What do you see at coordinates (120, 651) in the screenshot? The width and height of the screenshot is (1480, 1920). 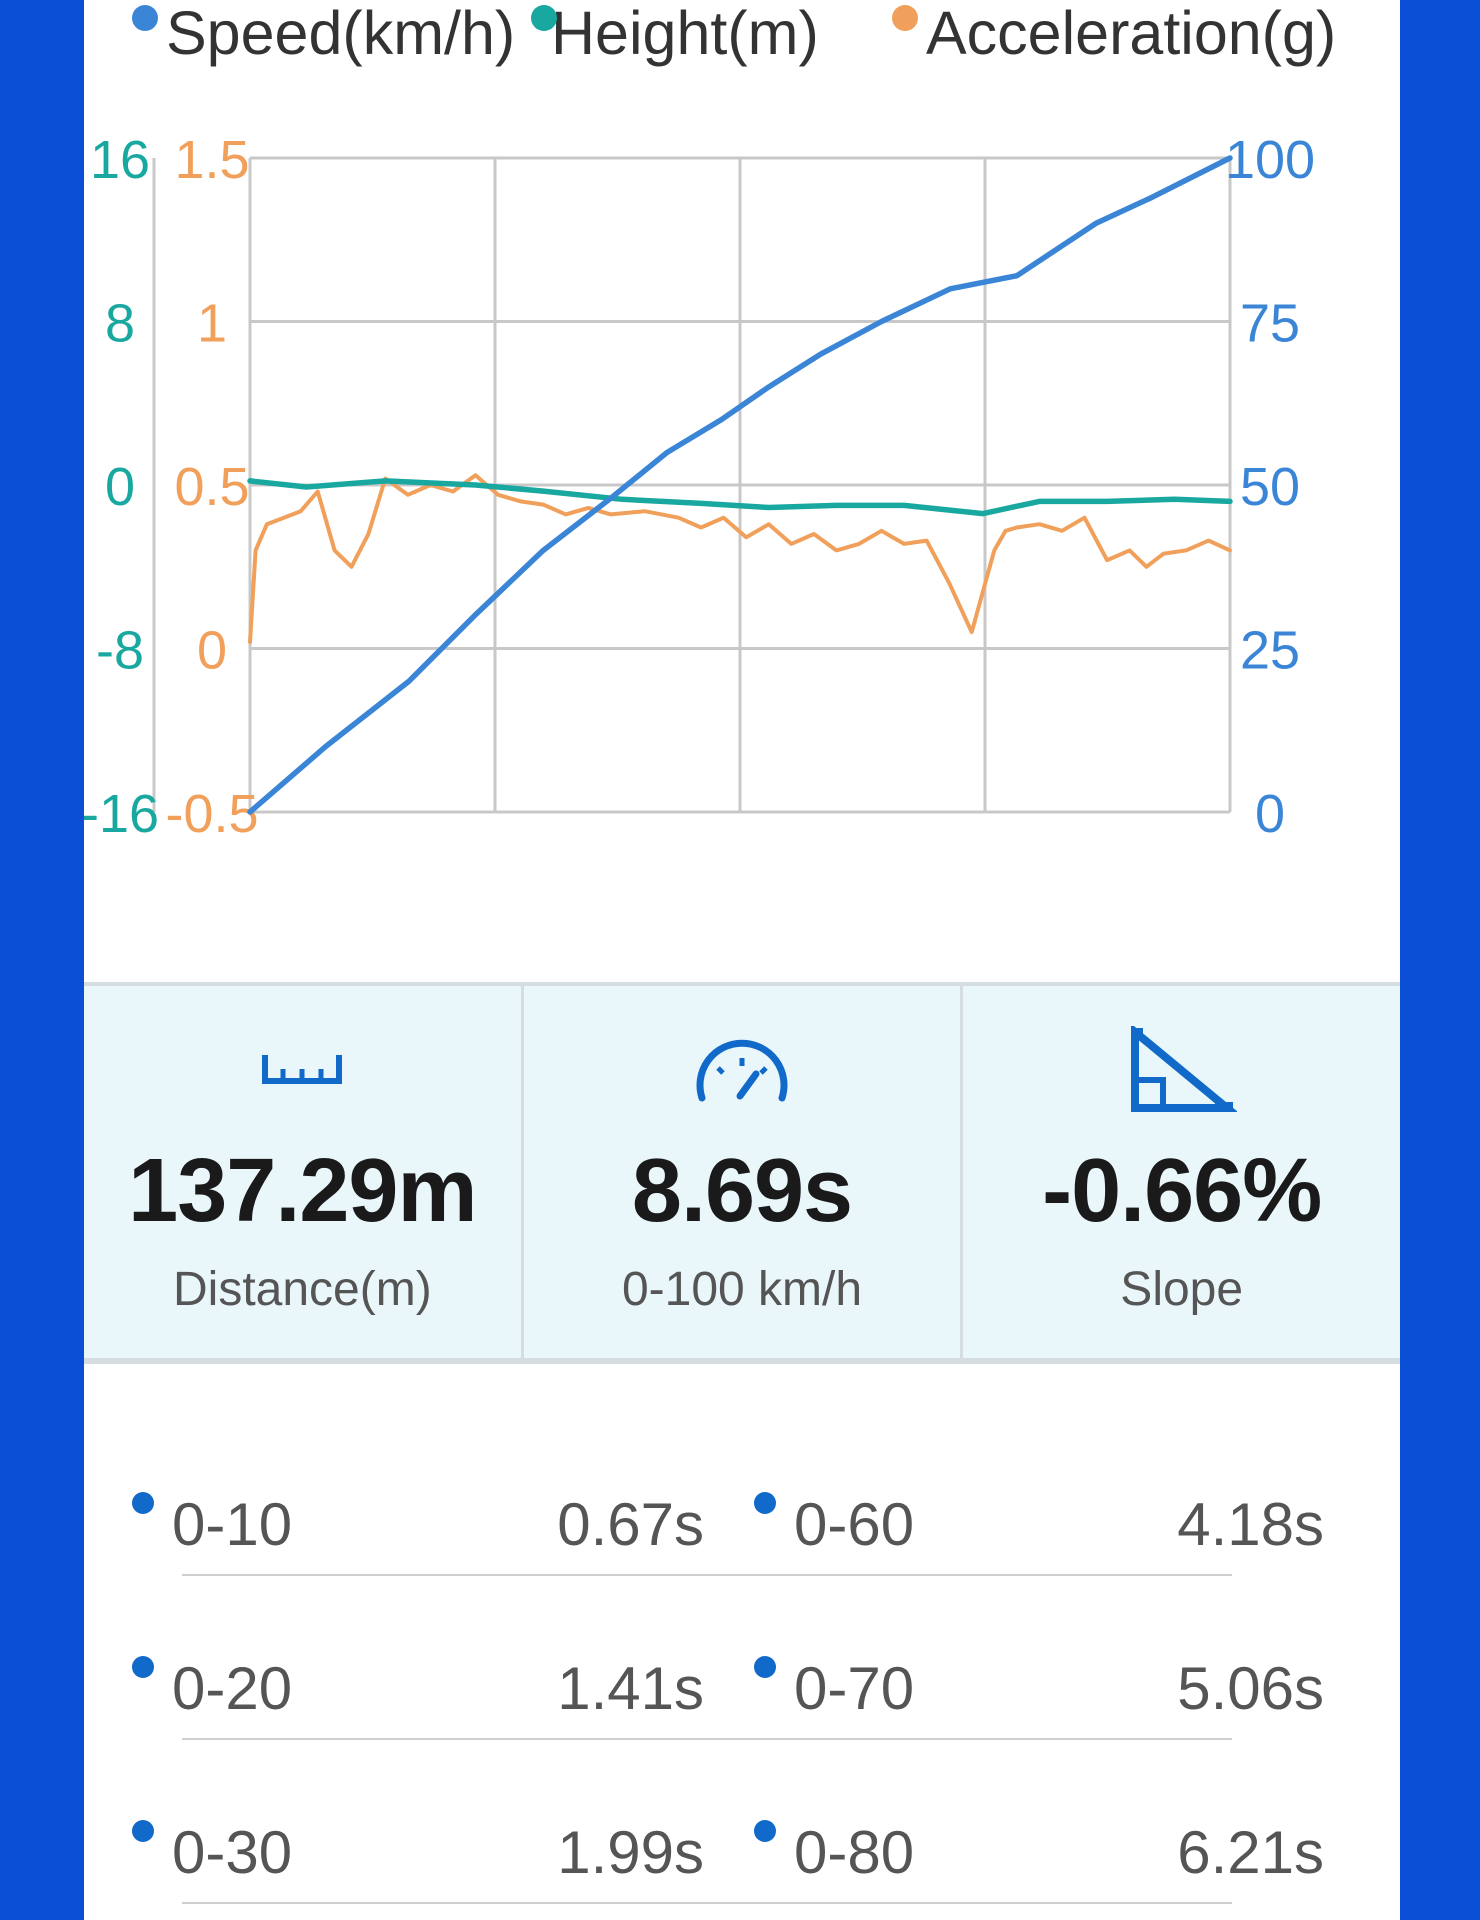 I see `height-tick-label: -8` at bounding box center [120, 651].